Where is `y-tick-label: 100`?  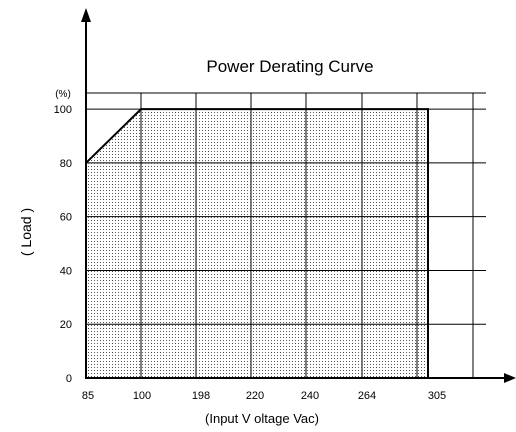
y-tick-label: 100 is located at coordinates (63, 110).